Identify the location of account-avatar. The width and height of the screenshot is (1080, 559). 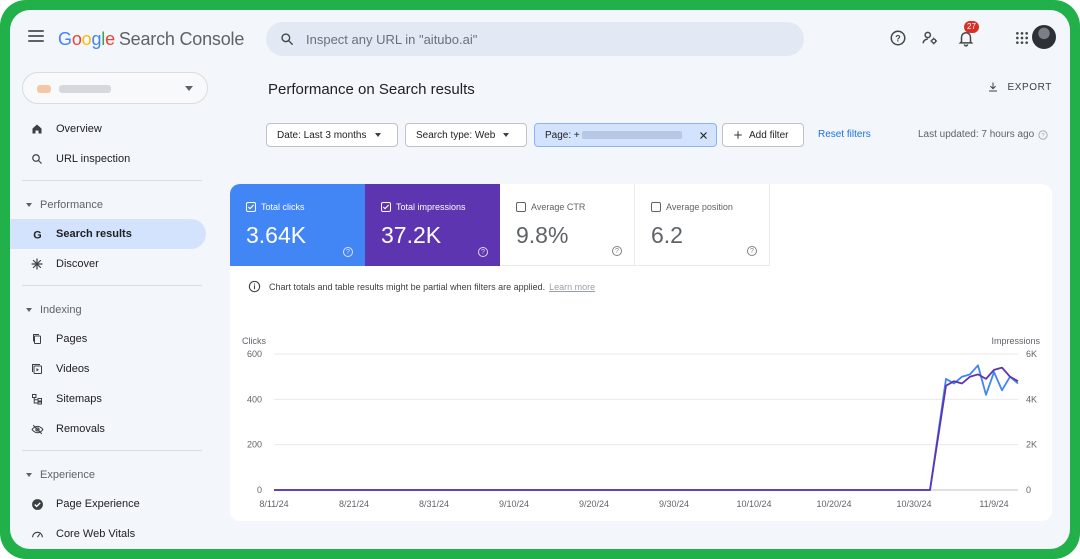
(1044, 37).